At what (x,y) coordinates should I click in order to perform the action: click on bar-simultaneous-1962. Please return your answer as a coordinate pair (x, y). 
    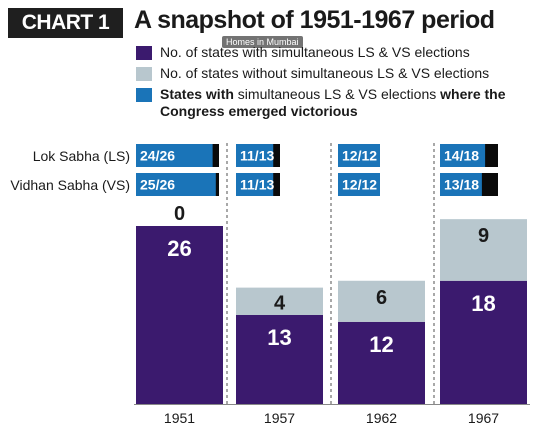
    Looking at the image, I should click on (381, 362).